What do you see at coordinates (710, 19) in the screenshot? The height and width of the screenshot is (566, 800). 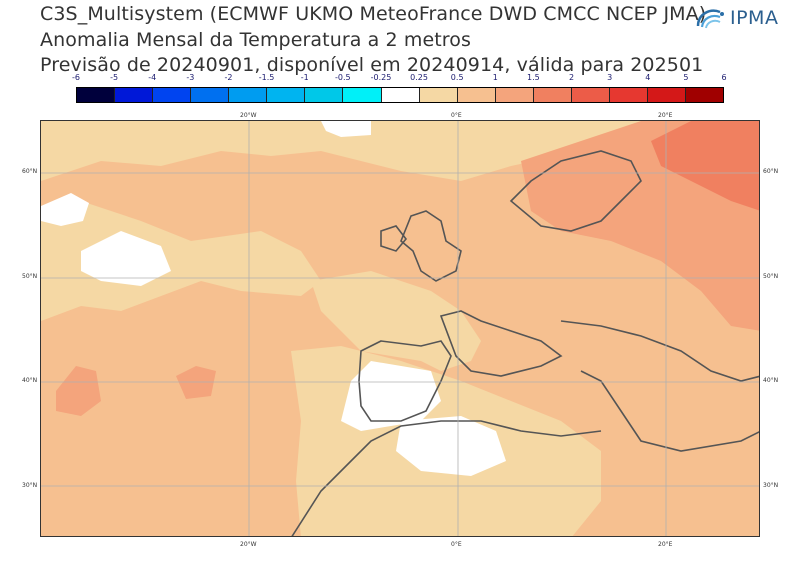 I see `ipma-swirl-icon` at bounding box center [710, 19].